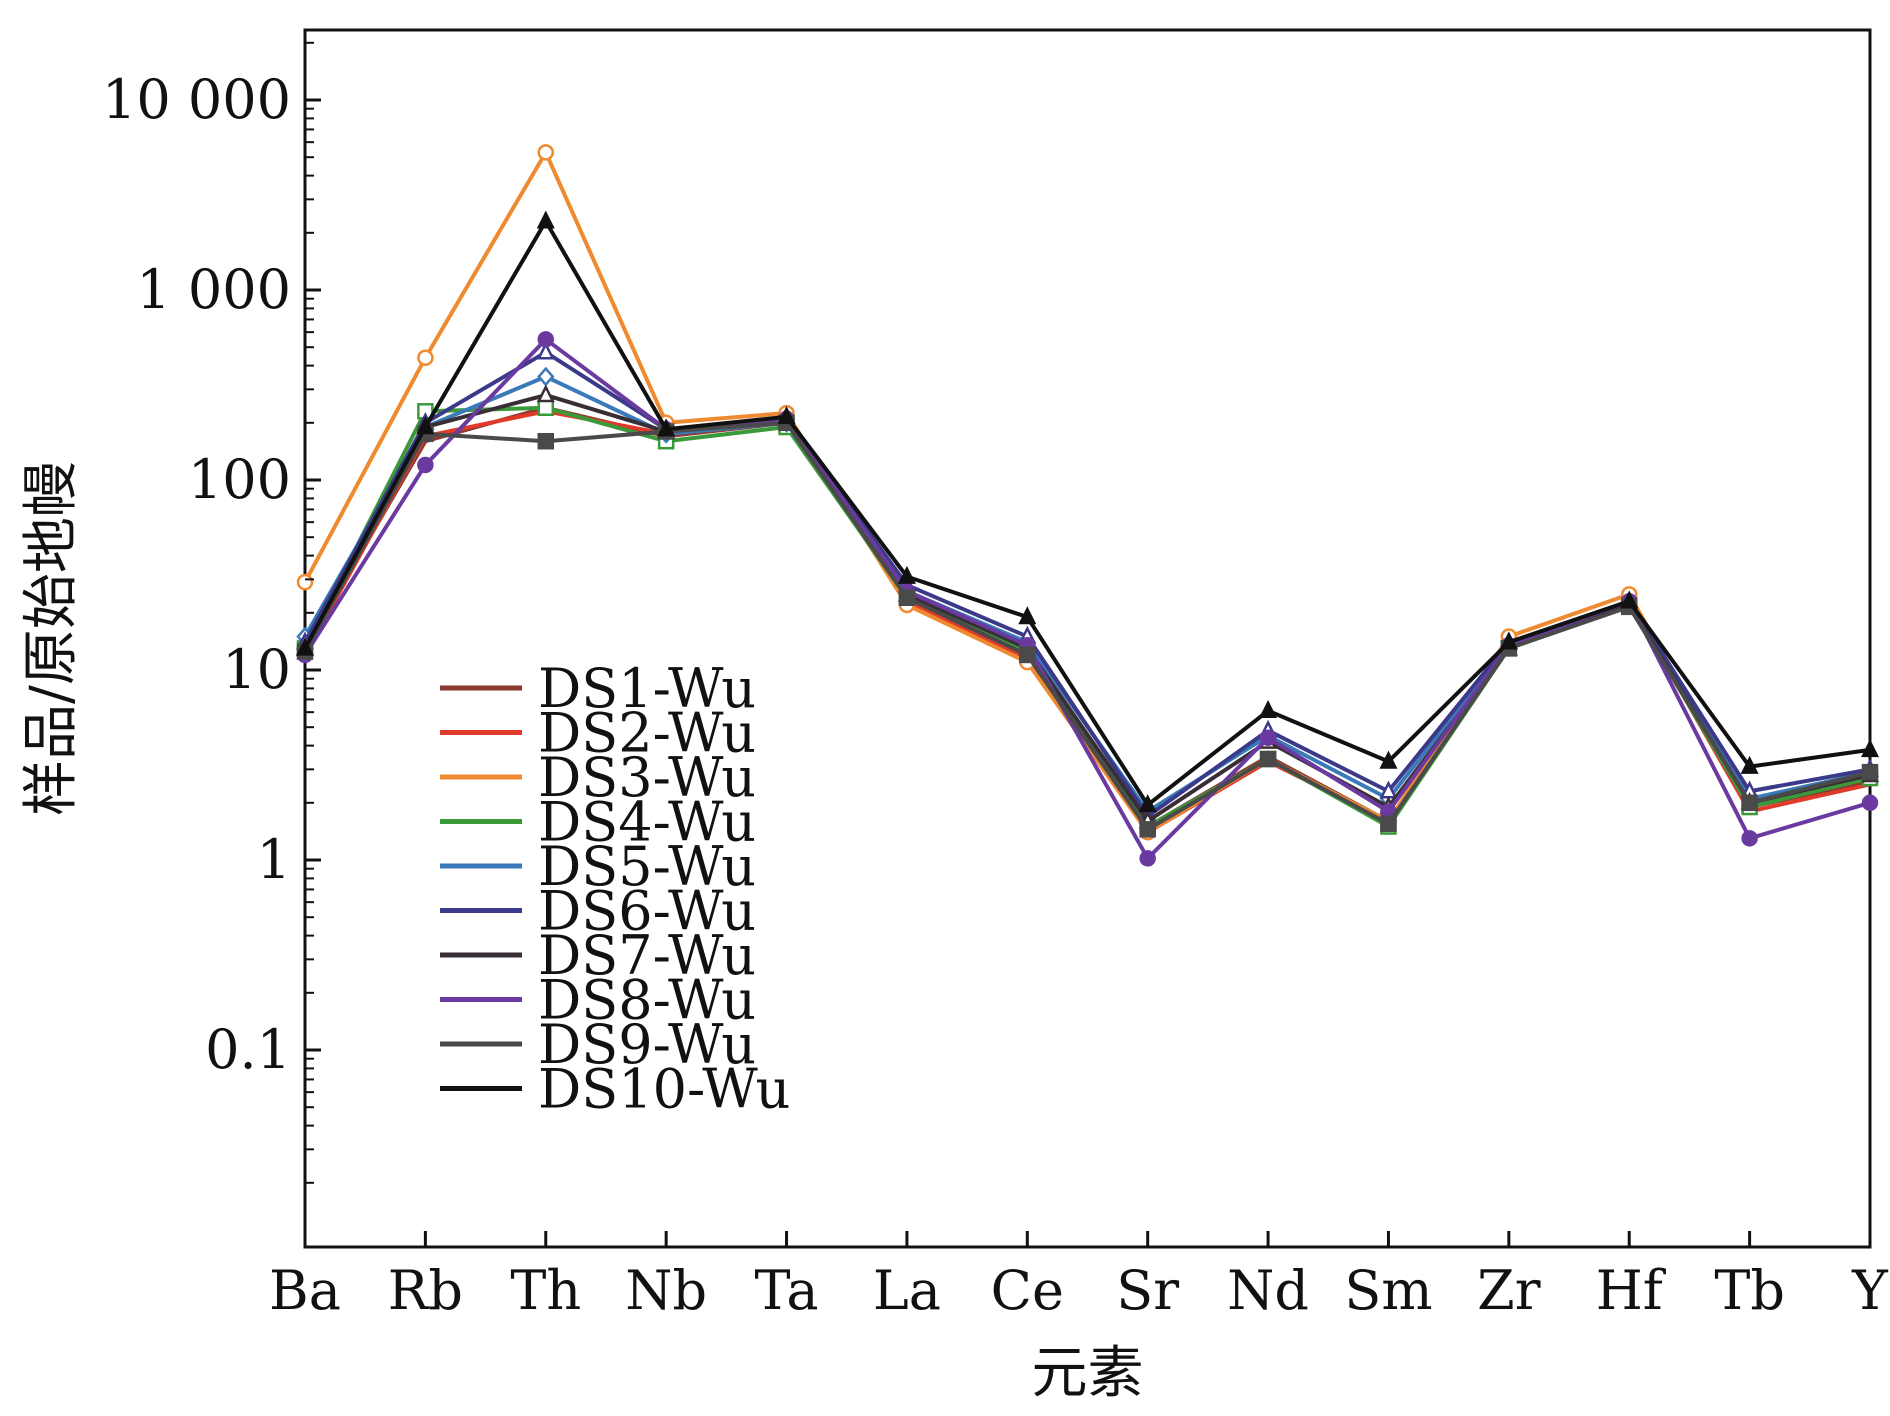  I want to click on legend-label: DS3-Wu, so click(647, 777).